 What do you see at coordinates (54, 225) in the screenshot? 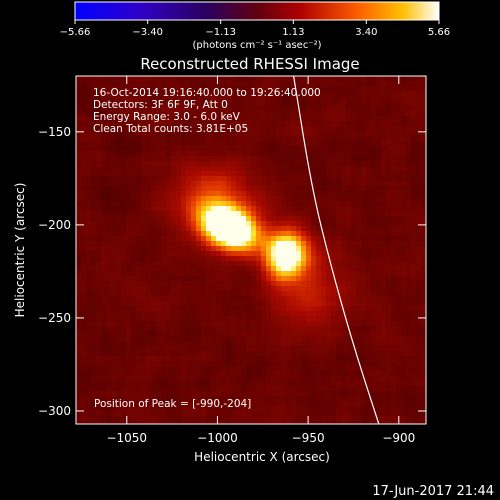
I see `y-tick-label: −200` at bounding box center [54, 225].